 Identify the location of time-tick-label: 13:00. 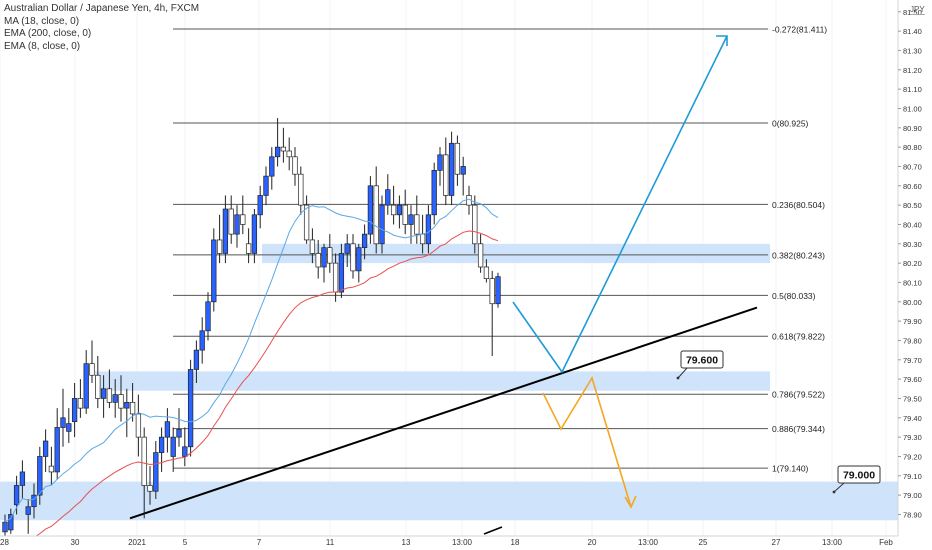
(832, 542).